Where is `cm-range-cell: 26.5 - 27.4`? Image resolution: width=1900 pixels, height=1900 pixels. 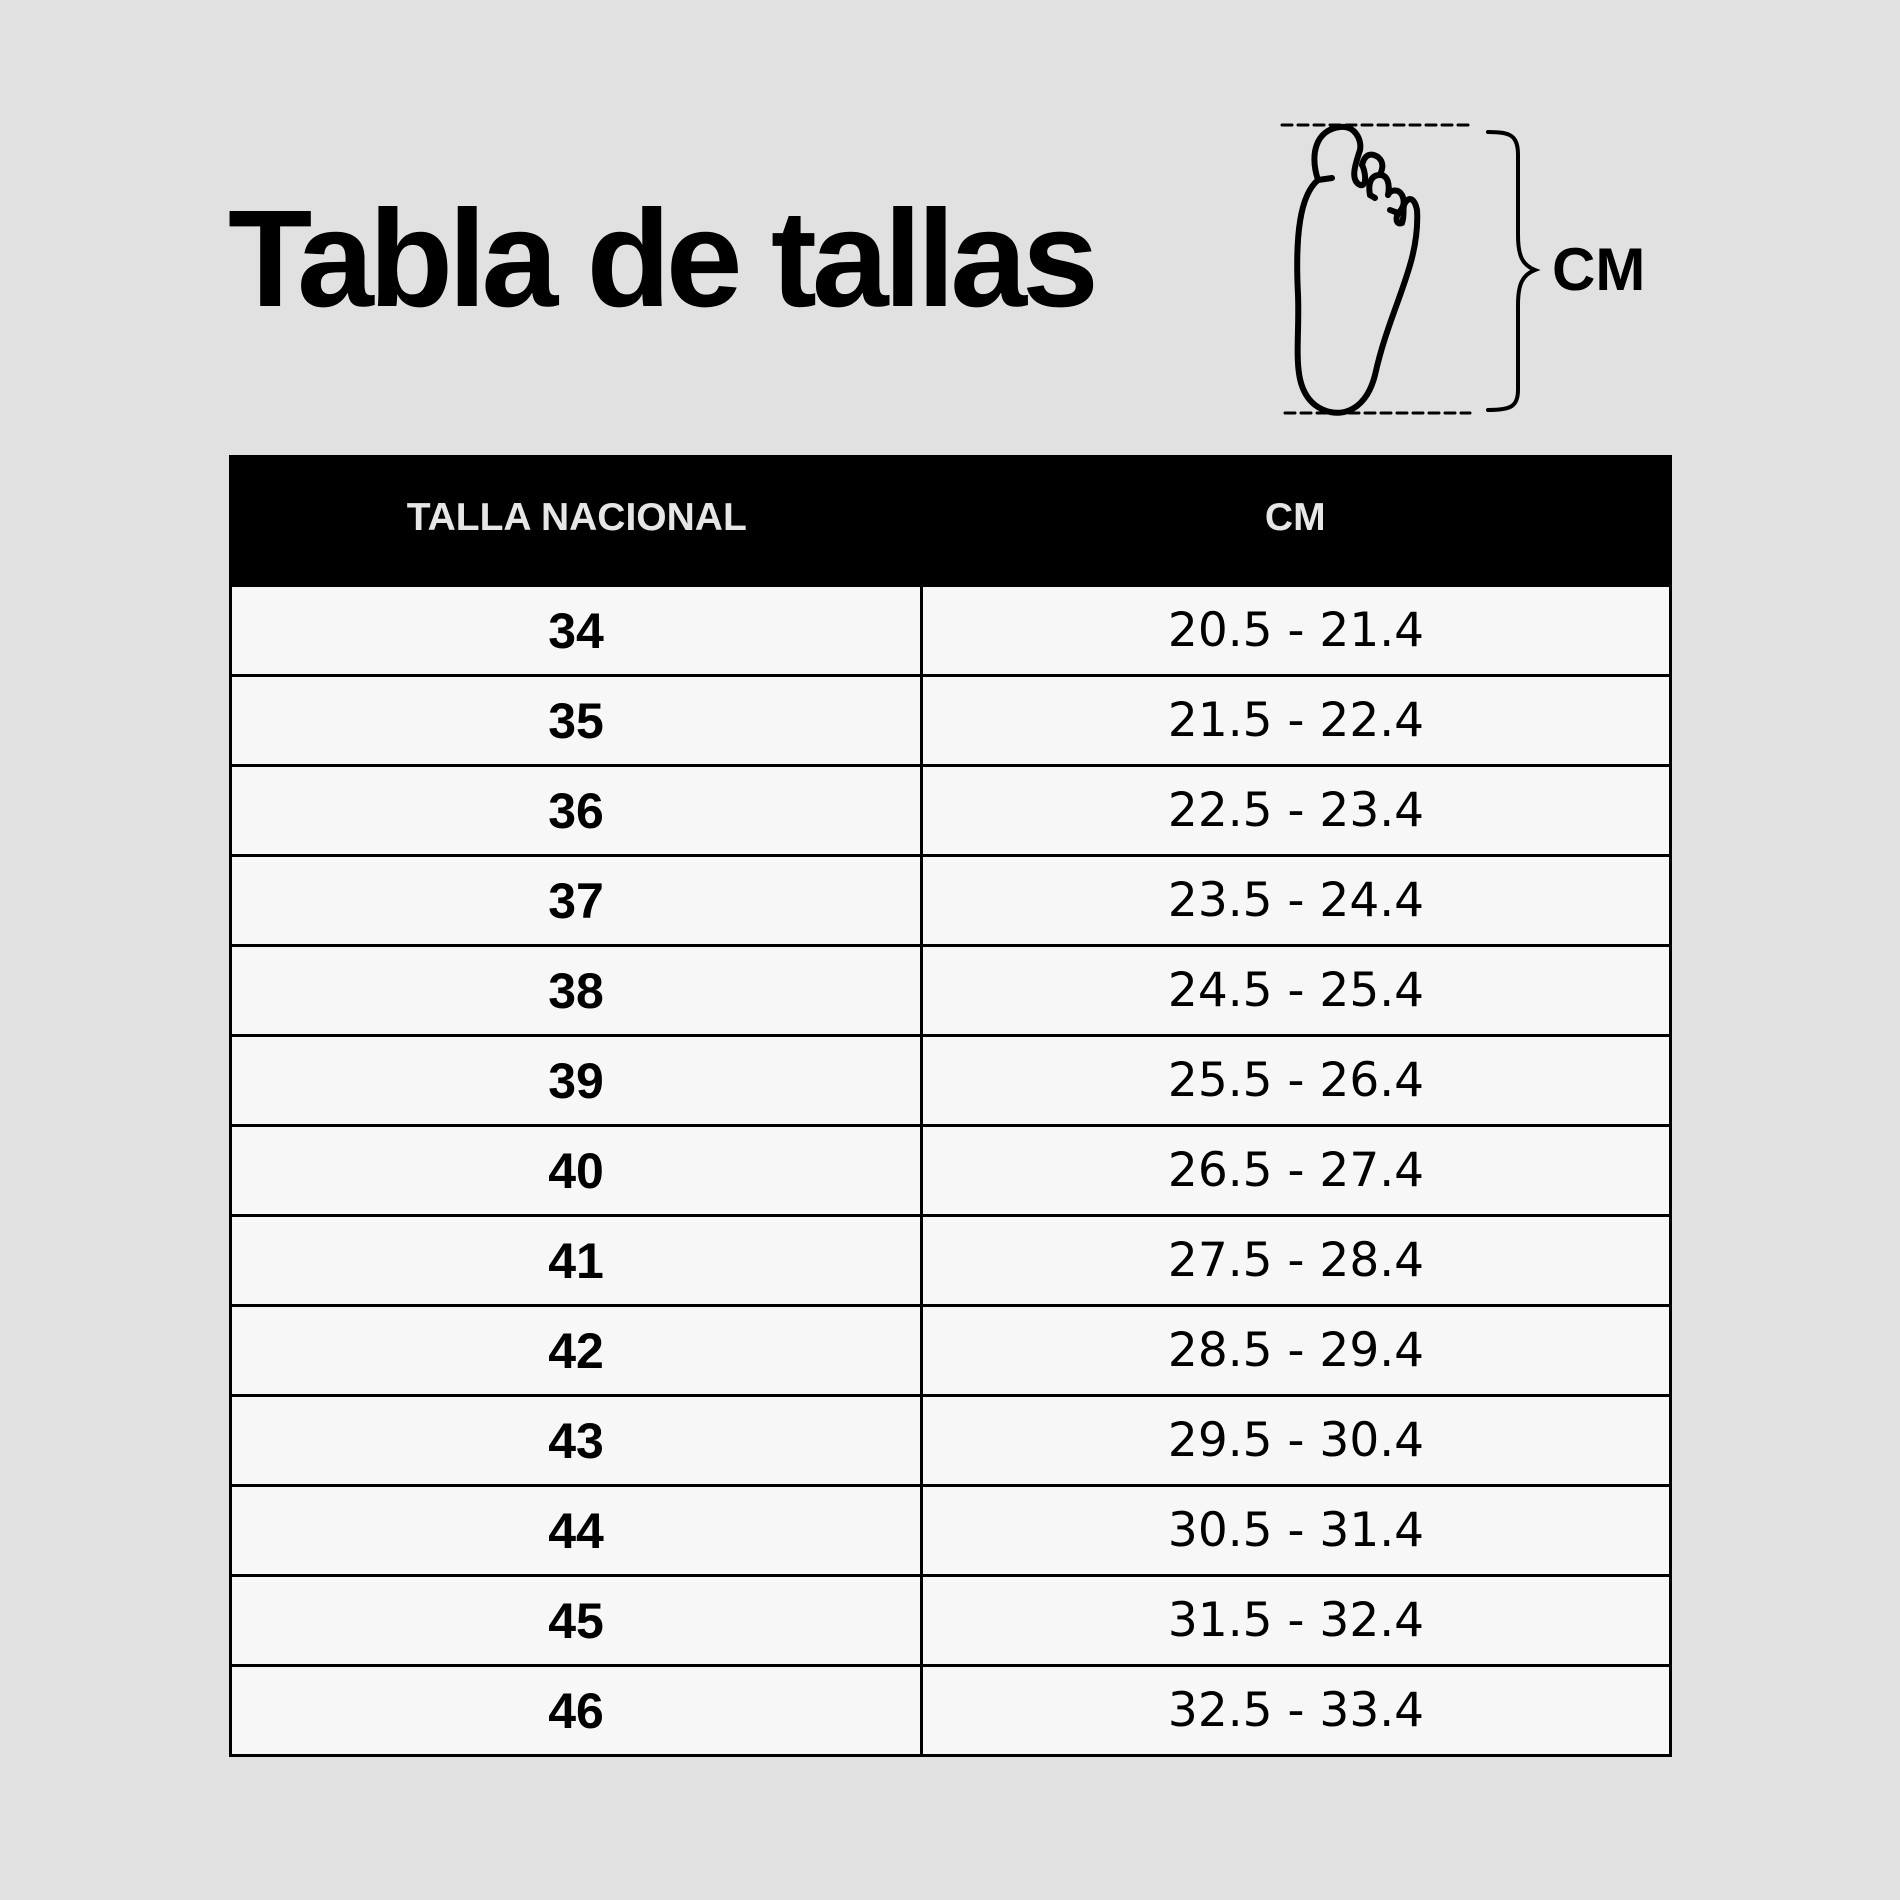 cm-range-cell: 26.5 - 27.4 is located at coordinates (1296, 1170).